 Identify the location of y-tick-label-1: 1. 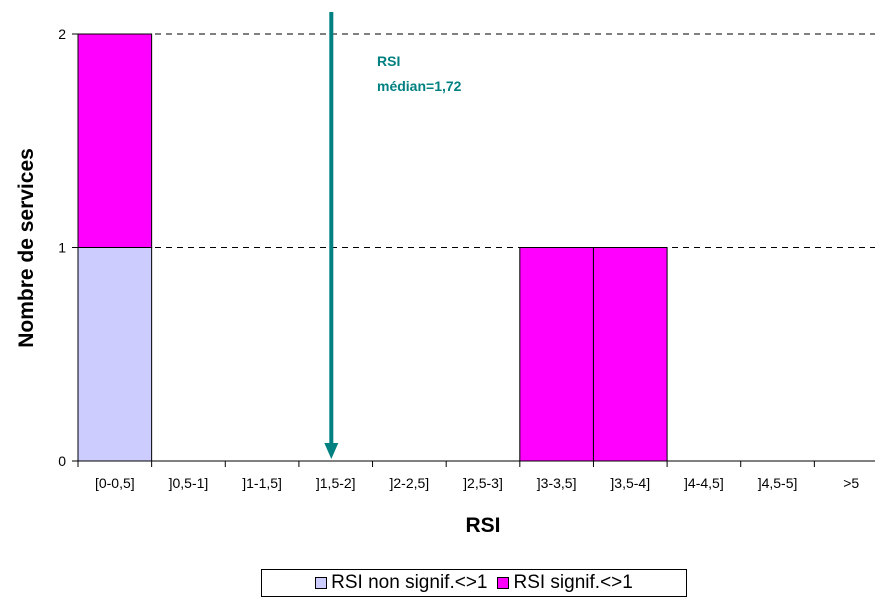
(62, 248).